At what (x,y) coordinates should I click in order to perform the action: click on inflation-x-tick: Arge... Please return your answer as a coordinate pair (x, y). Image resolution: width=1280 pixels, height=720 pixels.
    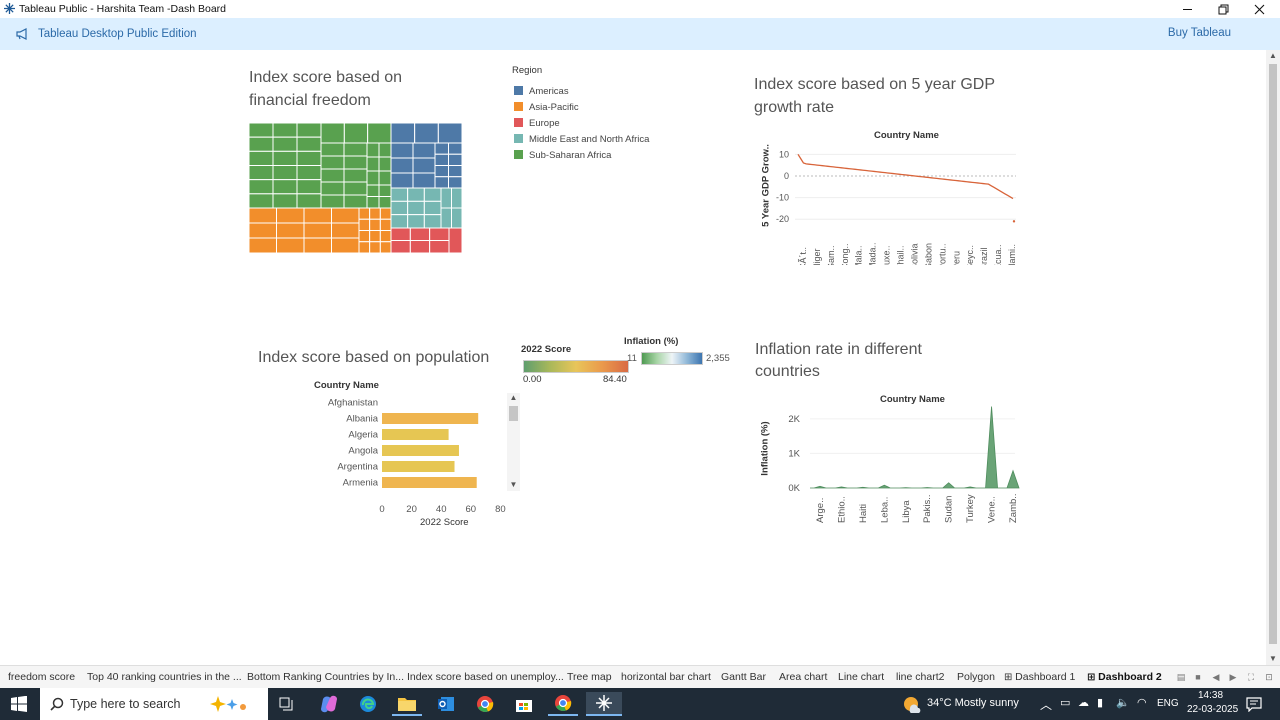
    Looking at the image, I should click on (820, 510).